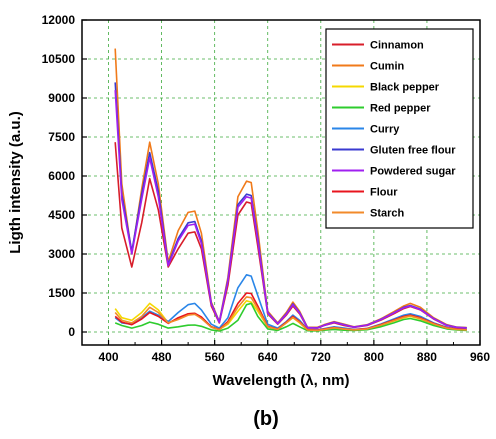  What do you see at coordinates (384, 193) in the screenshot?
I see `legend-label: Flour` at bounding box center [384, 193].